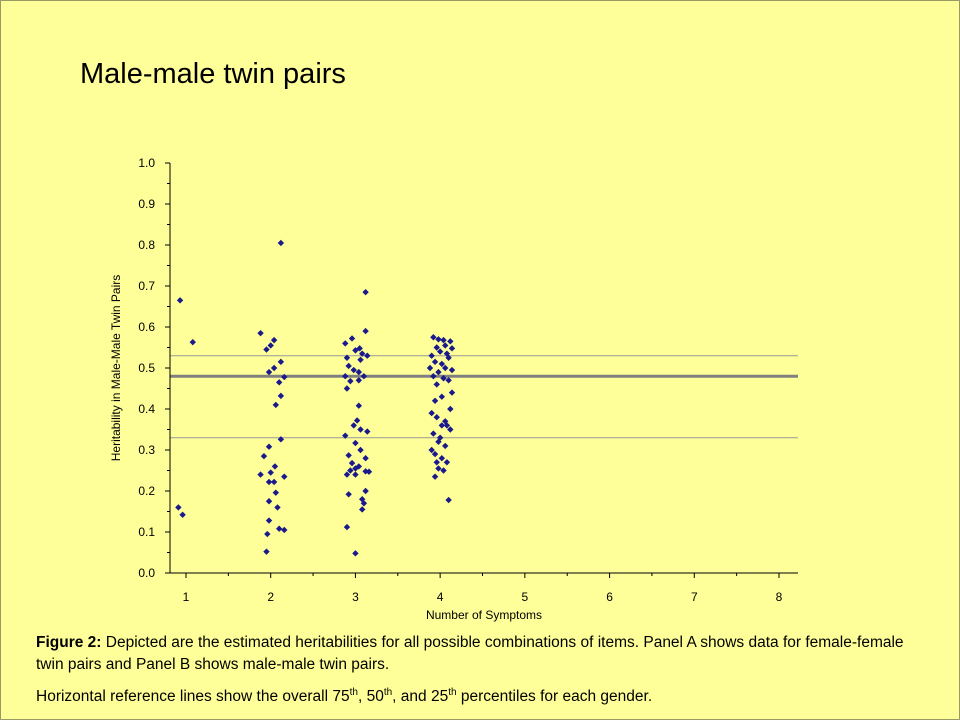 The height and width of the screenshot is (720, 960). I want to click on y-tick-label: 0.8, so click(146, 245).